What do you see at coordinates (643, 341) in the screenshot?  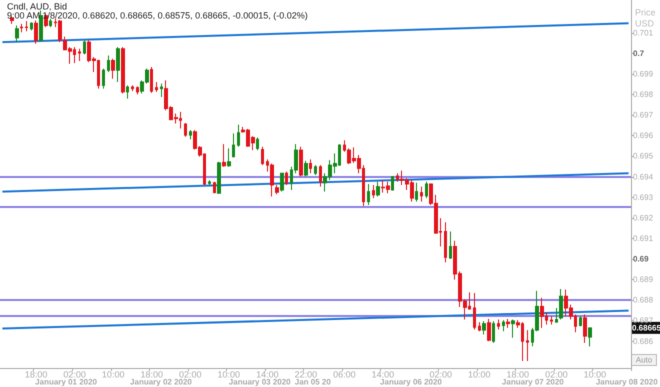 I see `y-tick-label: 0.686` at bounding box center [643, 341].